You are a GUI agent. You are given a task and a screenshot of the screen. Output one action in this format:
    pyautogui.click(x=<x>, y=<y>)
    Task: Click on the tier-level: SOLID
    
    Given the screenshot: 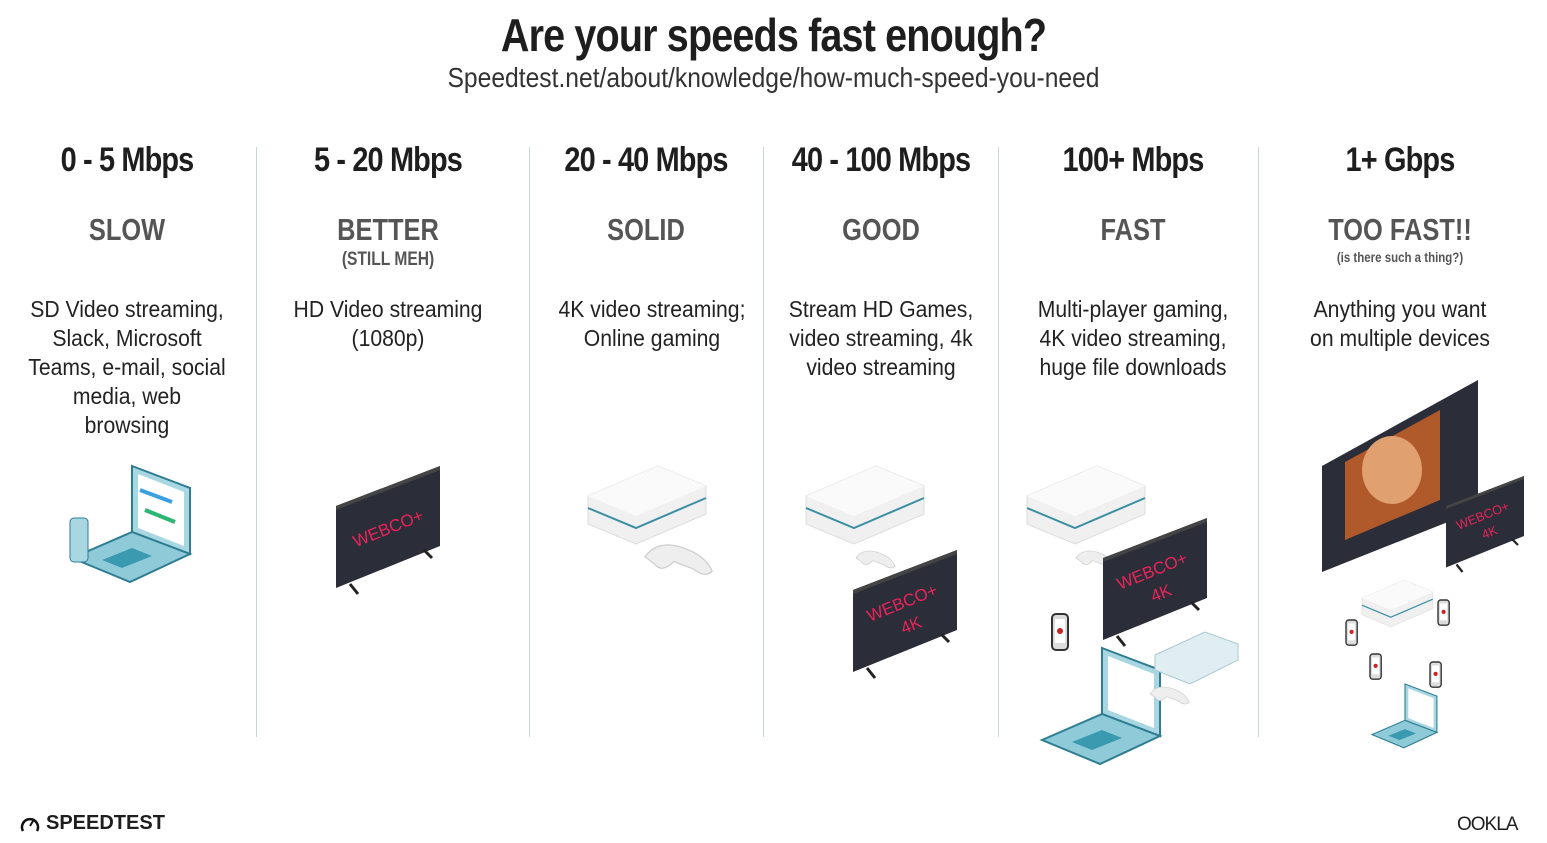 What is the action you would take?
    pyautogui.click(x=646, y=229)
    